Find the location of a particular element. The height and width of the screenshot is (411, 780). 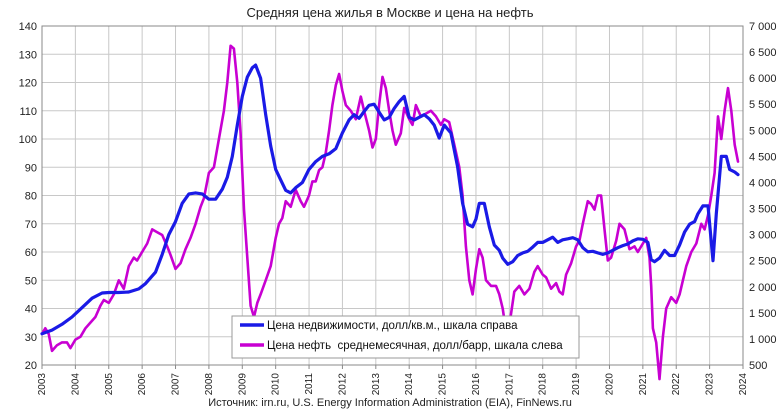

x-tick-label: 2024 is located at coordinates (743, 384).